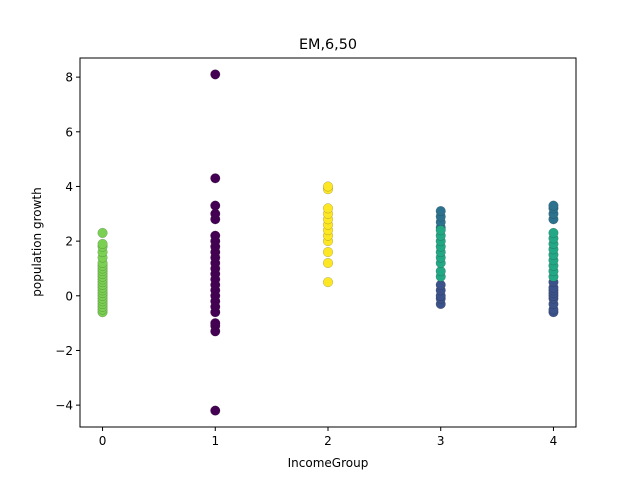  I want to click on x-axis-ticks: 0 1 2 3 4, so click(328, 437).